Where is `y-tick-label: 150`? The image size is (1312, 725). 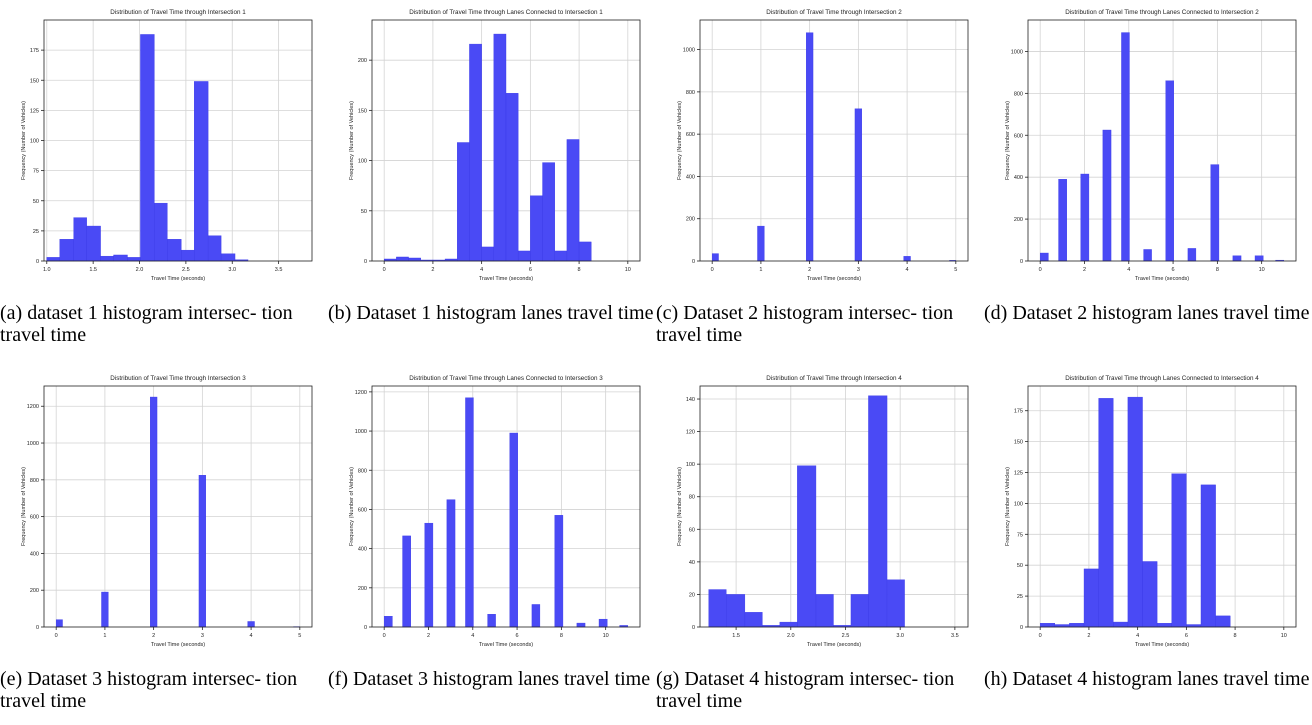 y-tick-label: 150 is located at coordinates (34, 81).